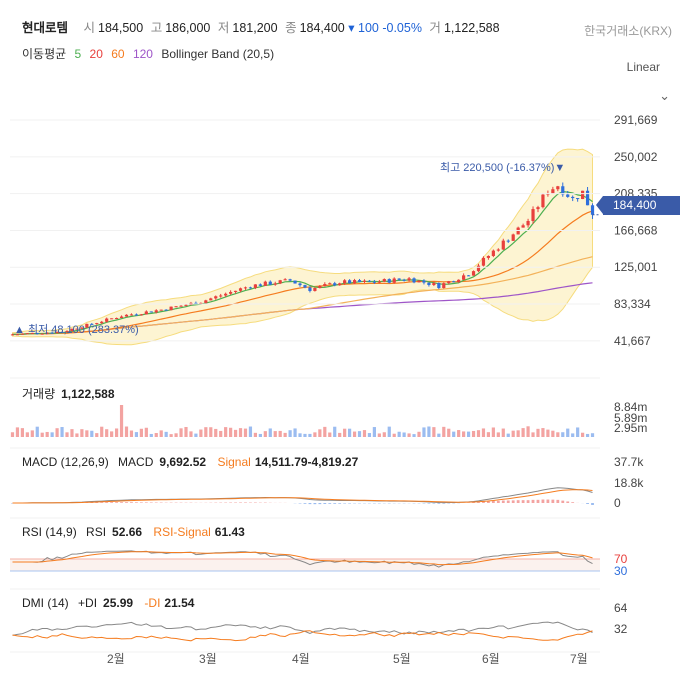  What do you see at coordinates (121, 28) in the screenshot?
I see `open-value: 184,500` at bounding box center [121, 28].